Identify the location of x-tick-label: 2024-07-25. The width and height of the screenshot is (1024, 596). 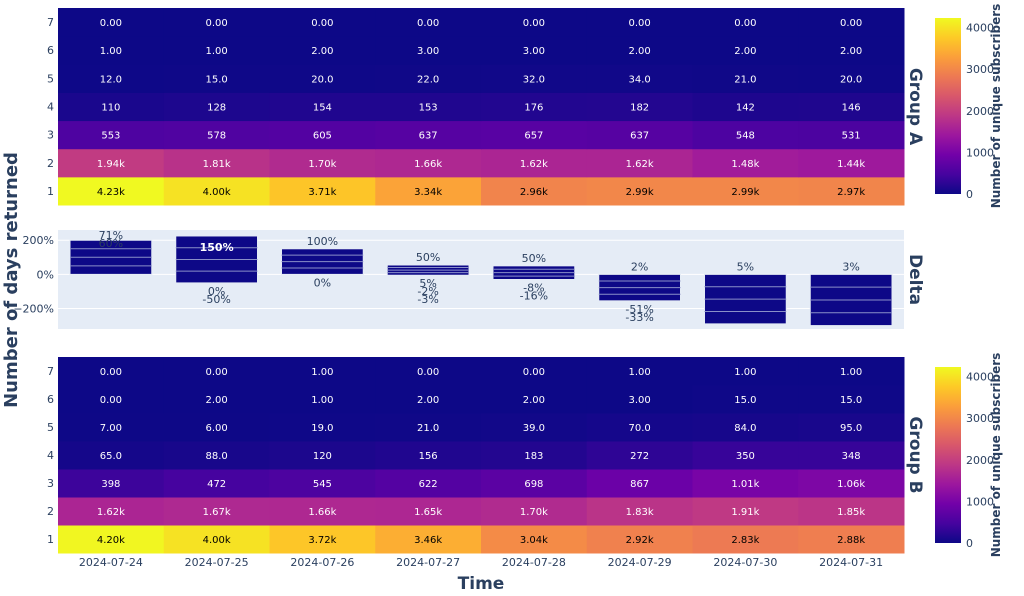
(217, 562).